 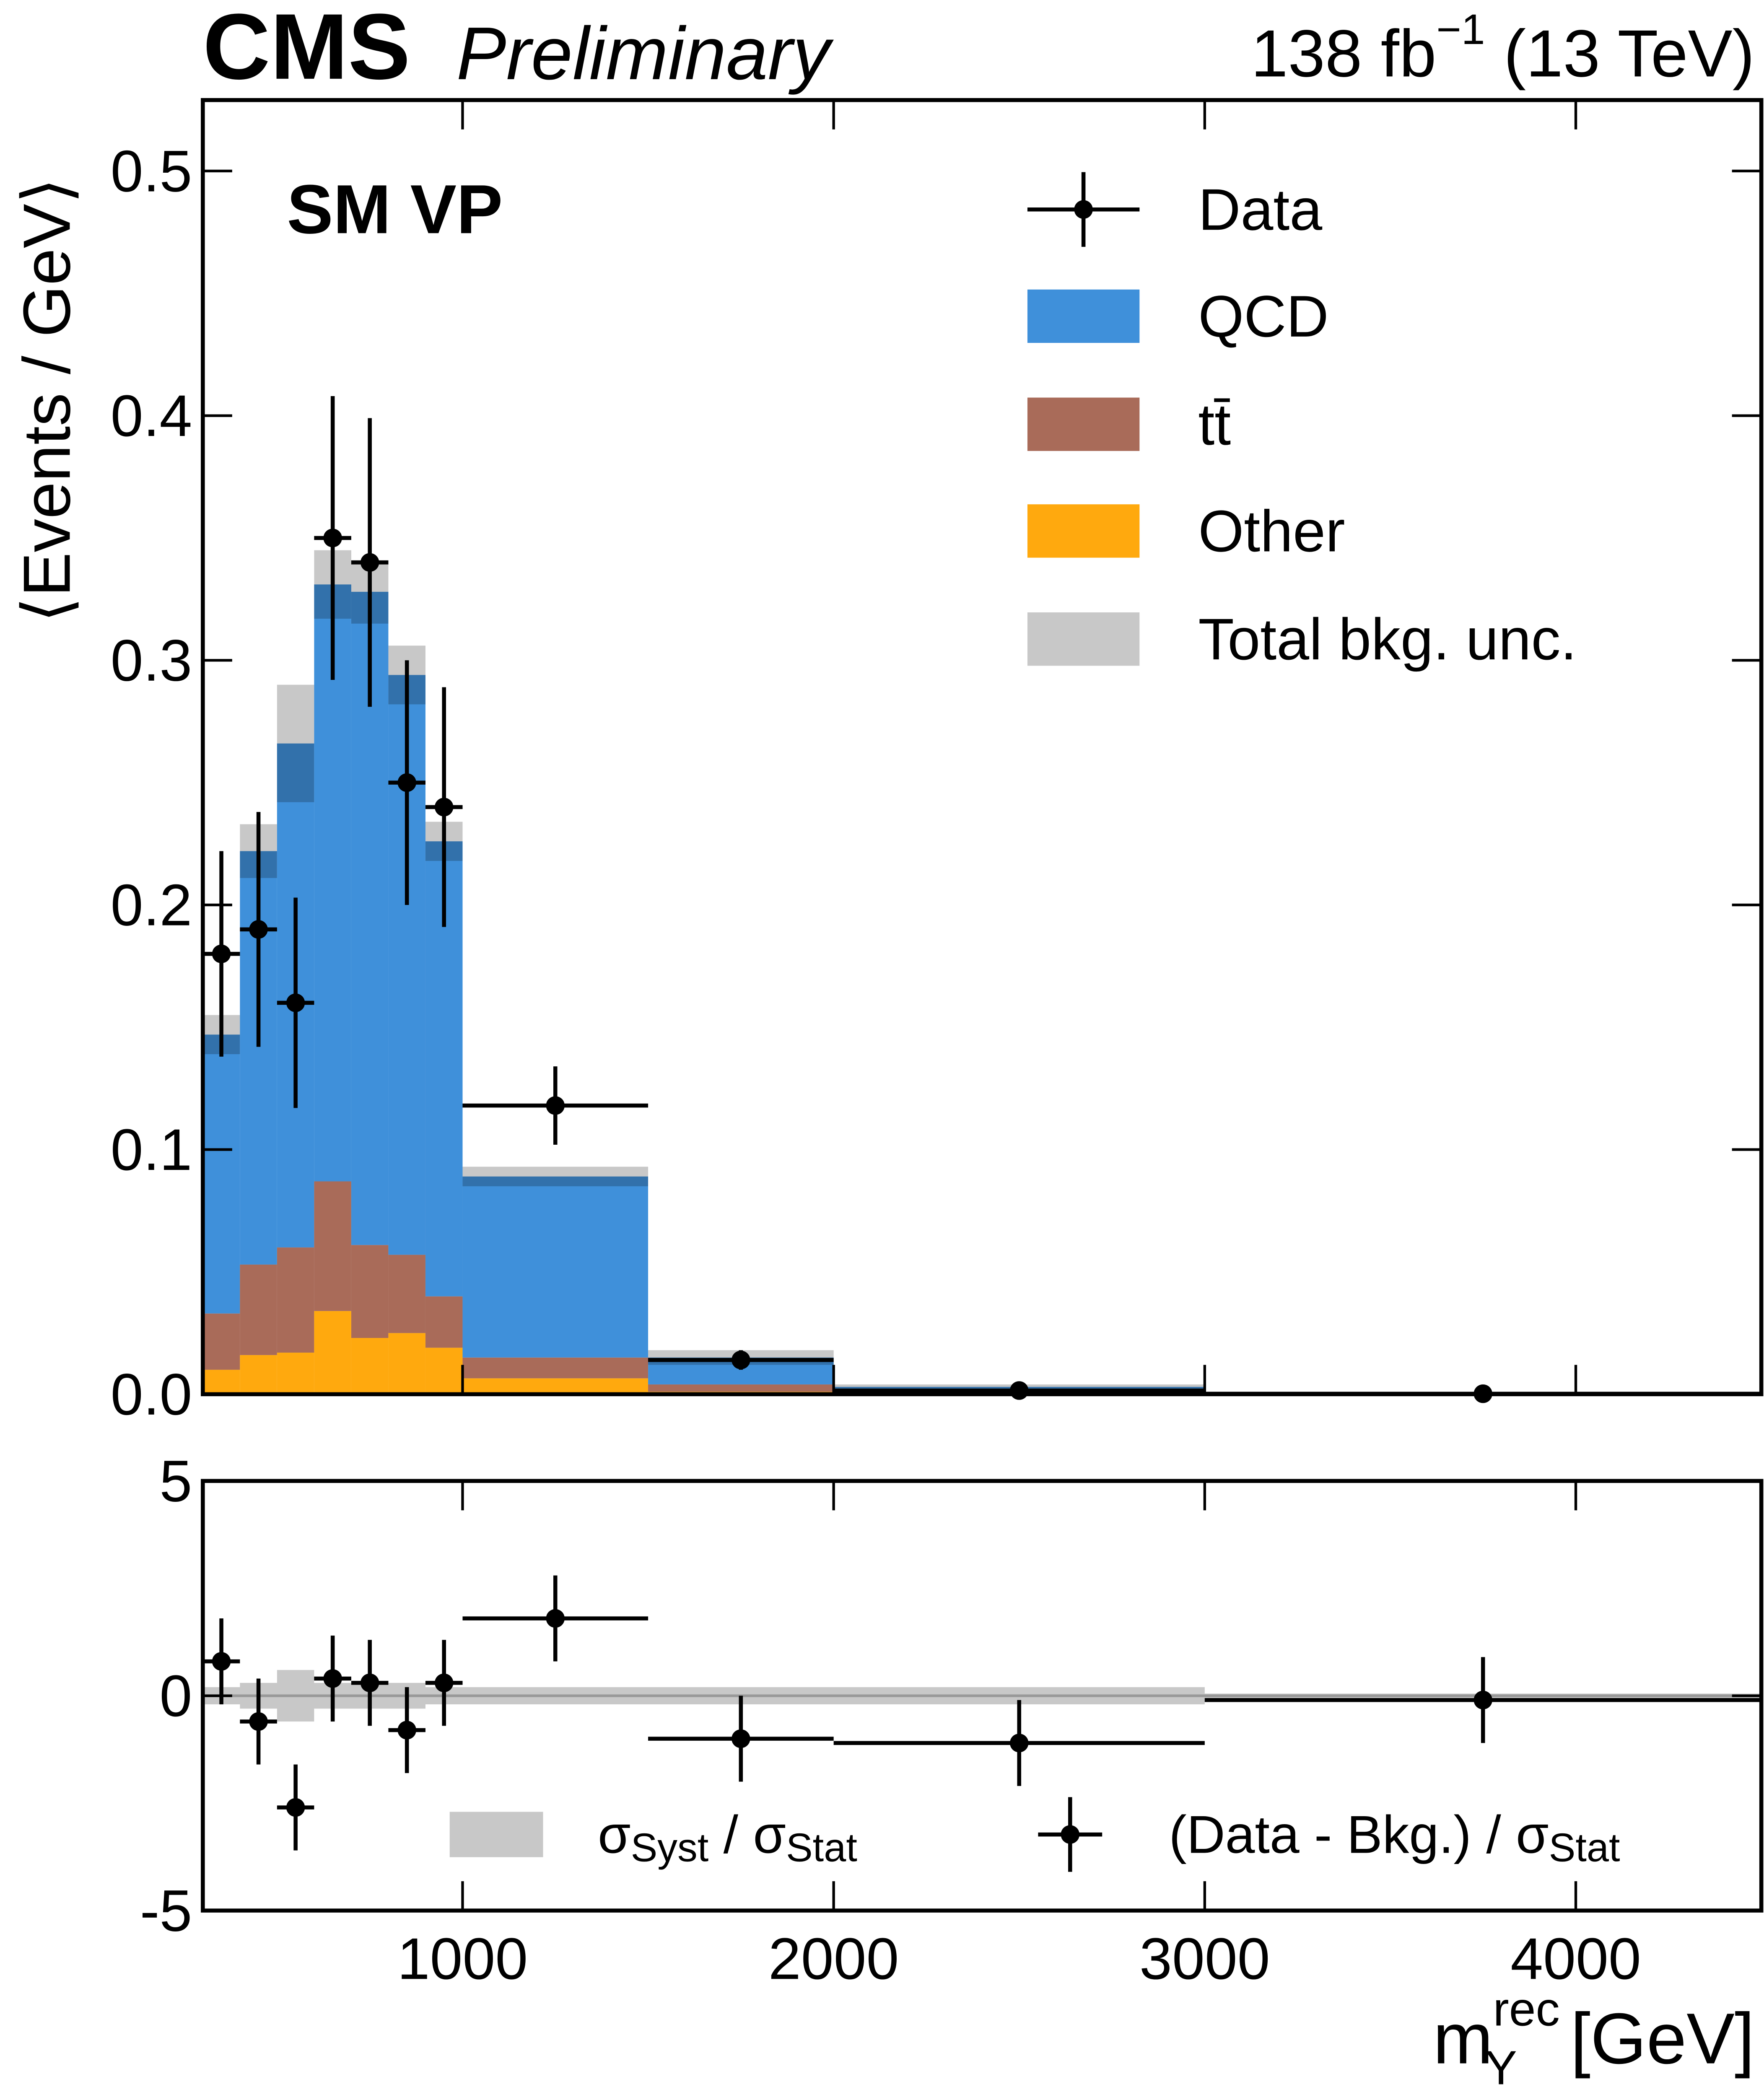 What do you see at coordinates (151, 171) in the screenshot?
I see `y-tick-label: 0.5` at bounding box center [151, 171].